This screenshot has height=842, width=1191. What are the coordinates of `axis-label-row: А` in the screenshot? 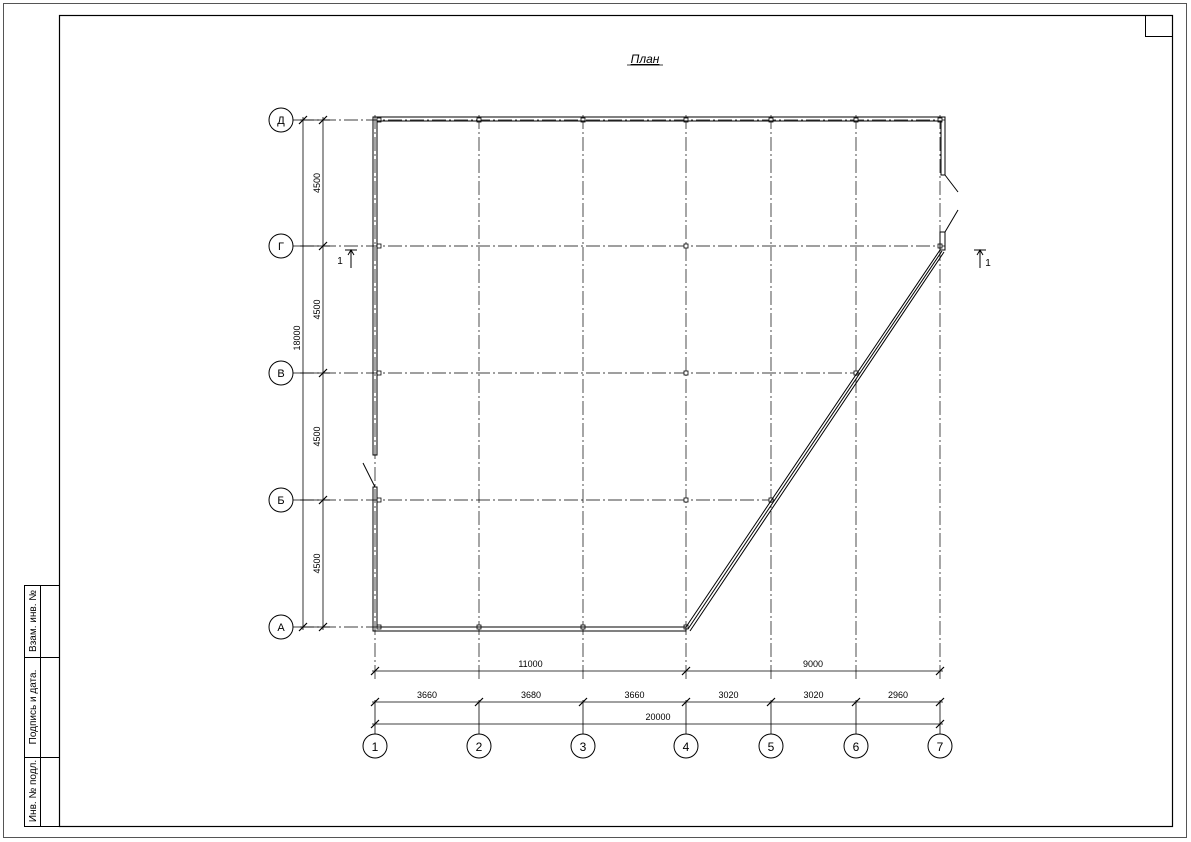 It's located at (281, 628).